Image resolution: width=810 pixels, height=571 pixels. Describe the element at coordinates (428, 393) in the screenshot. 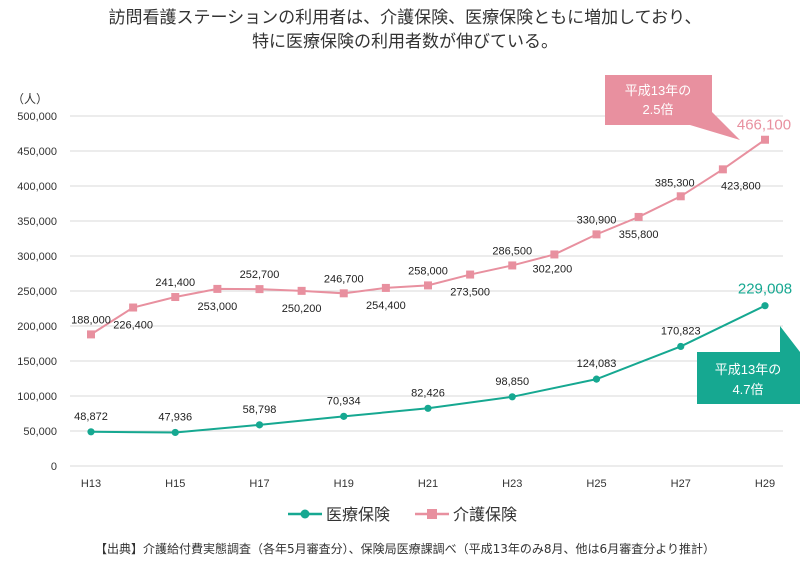

I see `data-label: 82,426` at that location.